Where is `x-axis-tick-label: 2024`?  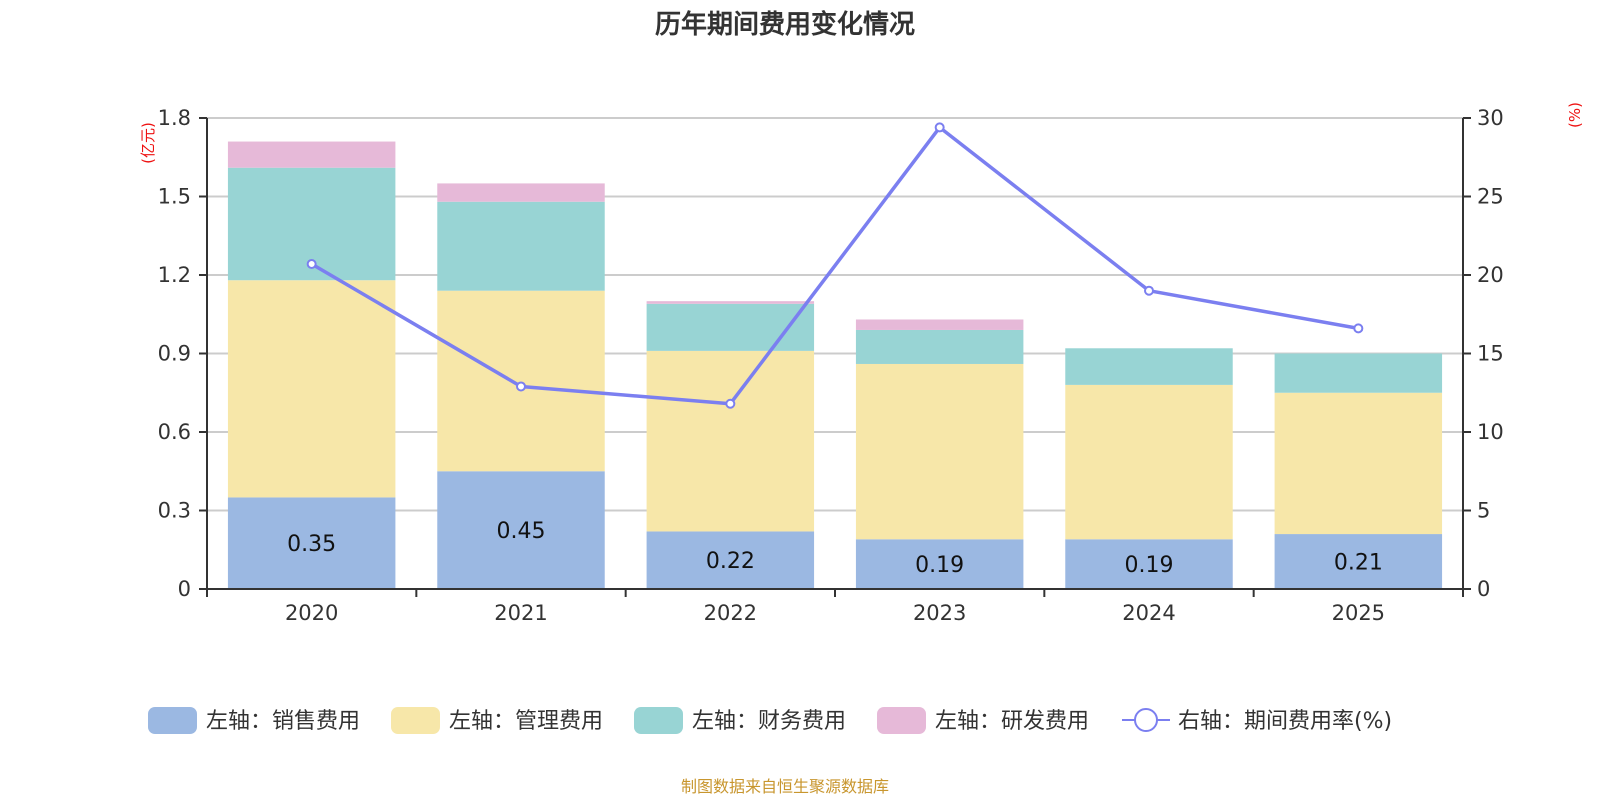
x-axis-tick-label: 2024 is located at coordinates (1148, 613).